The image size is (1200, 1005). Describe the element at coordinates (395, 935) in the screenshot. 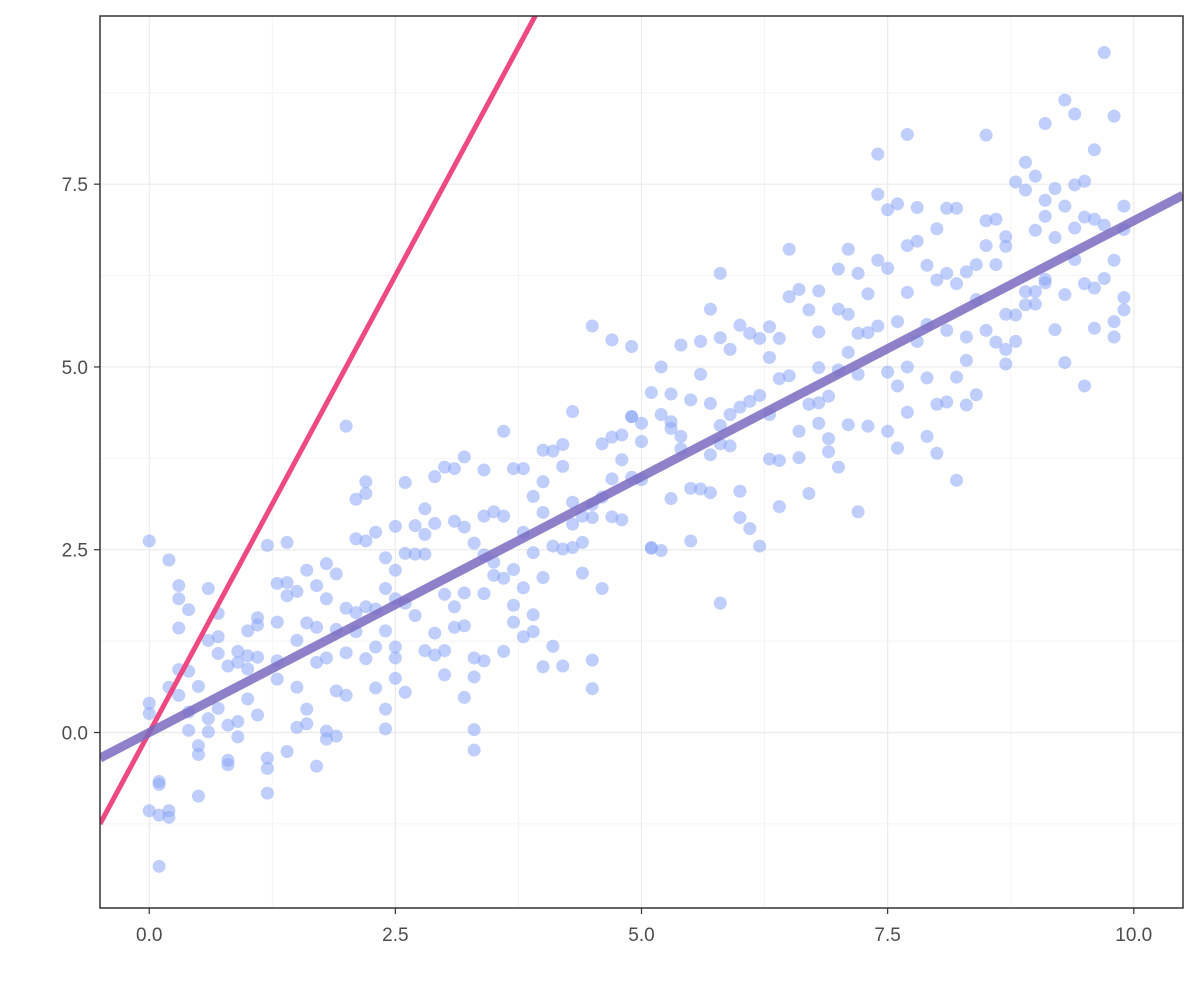

I see `x-tick-label: 2.5` at that location.